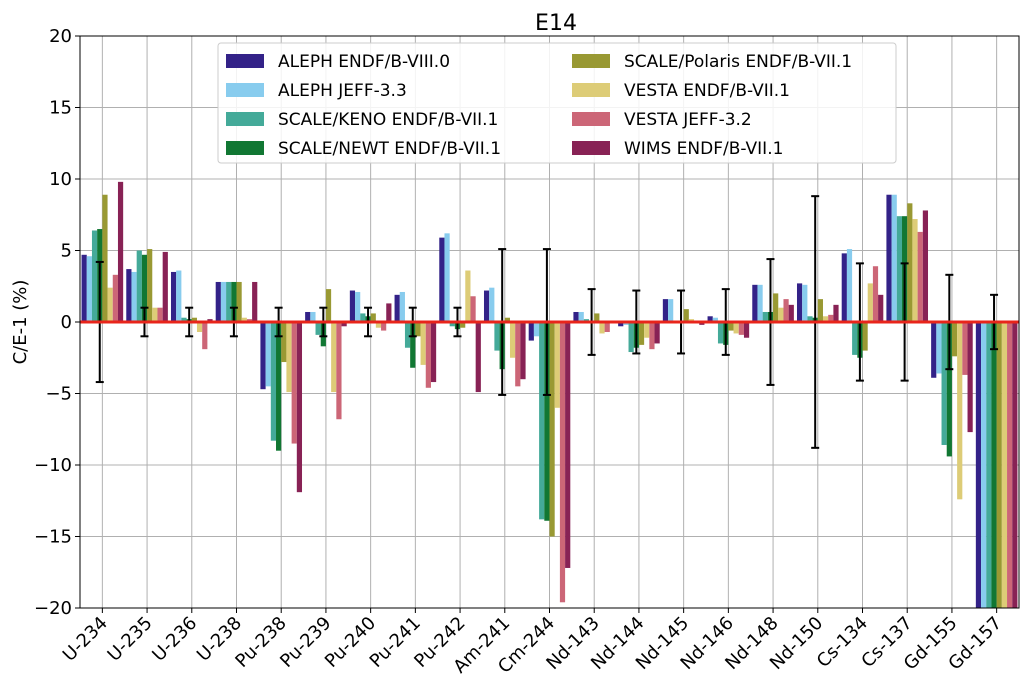  Describe the element at coordinates (53, 537) in the screenshot. I see `y-tick-label: −15` at that location.